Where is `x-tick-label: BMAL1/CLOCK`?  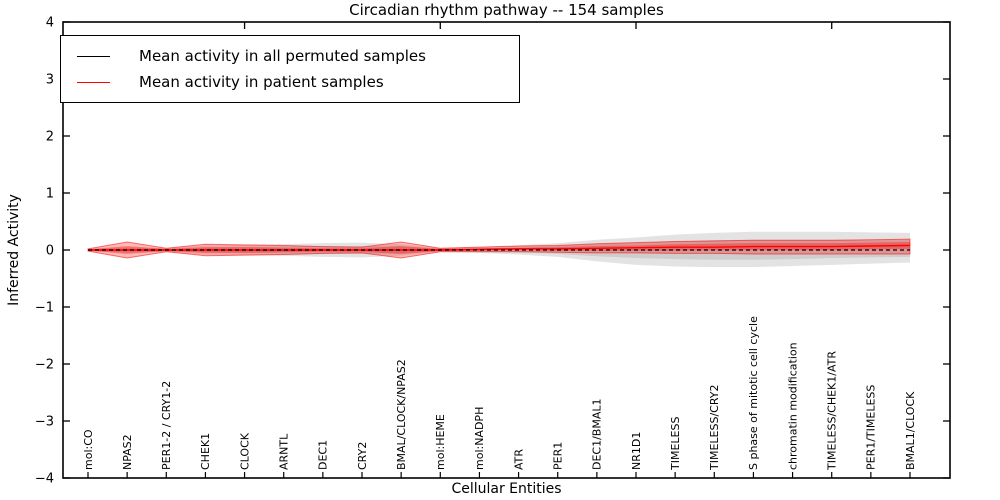 x-tick-label: BMAL1/CLOCK is located at coordinates (910, 430).